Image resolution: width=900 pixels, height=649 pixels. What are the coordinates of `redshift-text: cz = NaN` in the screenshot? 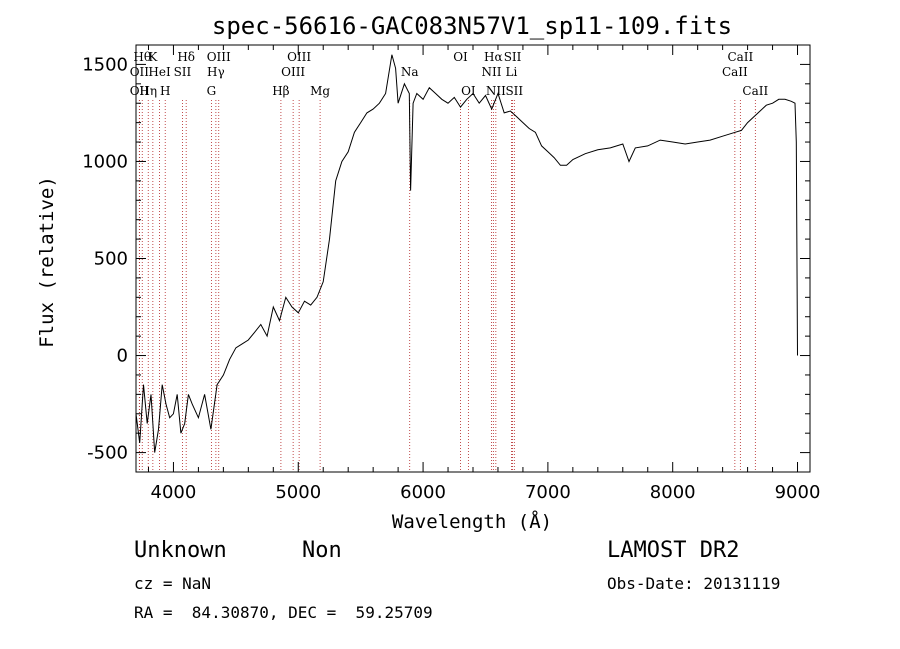 It's located at (173, 583).